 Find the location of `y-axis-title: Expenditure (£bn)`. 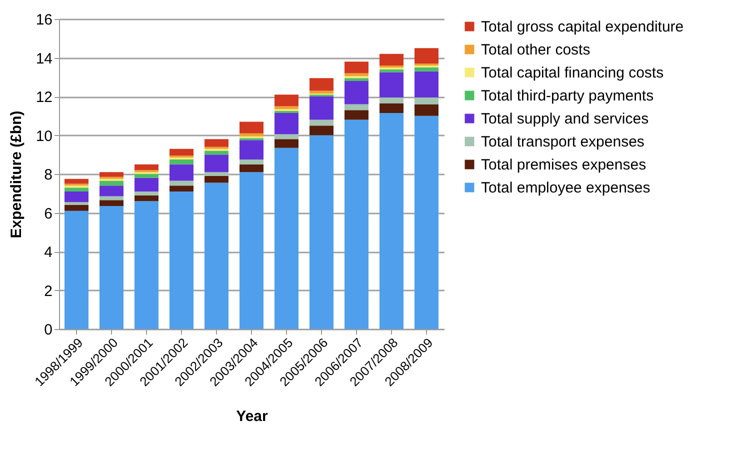

y-axis-title: Expenditure (£bn) is located at coordinates (16, 174).